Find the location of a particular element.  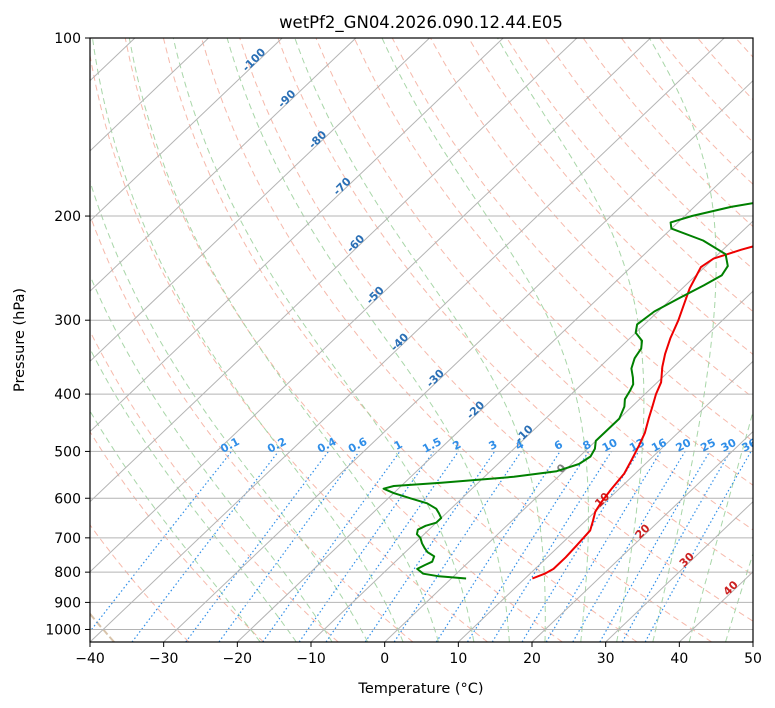

y-axis: 100 200 300 400 500 600 700 800 900 1000 is located at coordinates (67, 334).